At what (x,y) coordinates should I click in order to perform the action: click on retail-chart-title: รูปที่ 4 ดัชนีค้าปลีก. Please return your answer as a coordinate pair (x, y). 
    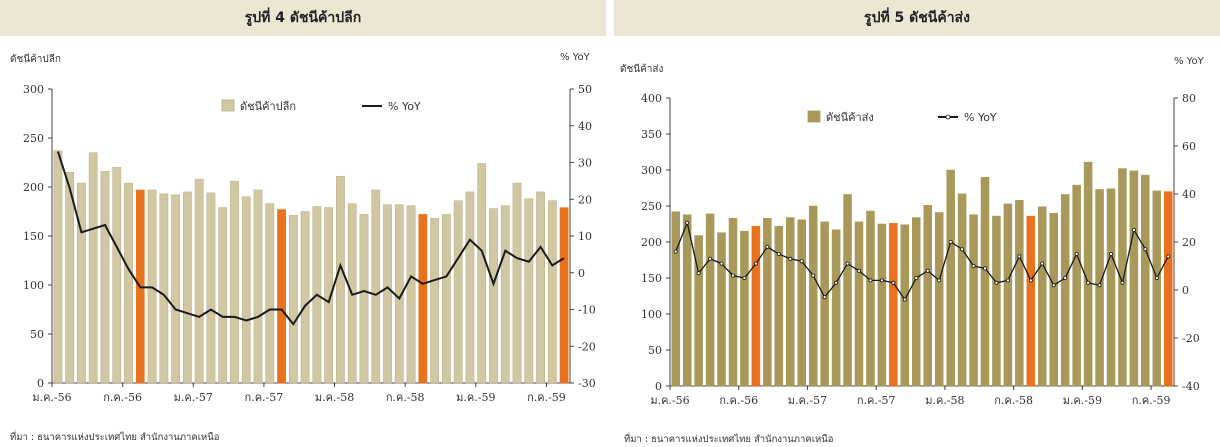
    Looking at the image, I should click on (303, 18).